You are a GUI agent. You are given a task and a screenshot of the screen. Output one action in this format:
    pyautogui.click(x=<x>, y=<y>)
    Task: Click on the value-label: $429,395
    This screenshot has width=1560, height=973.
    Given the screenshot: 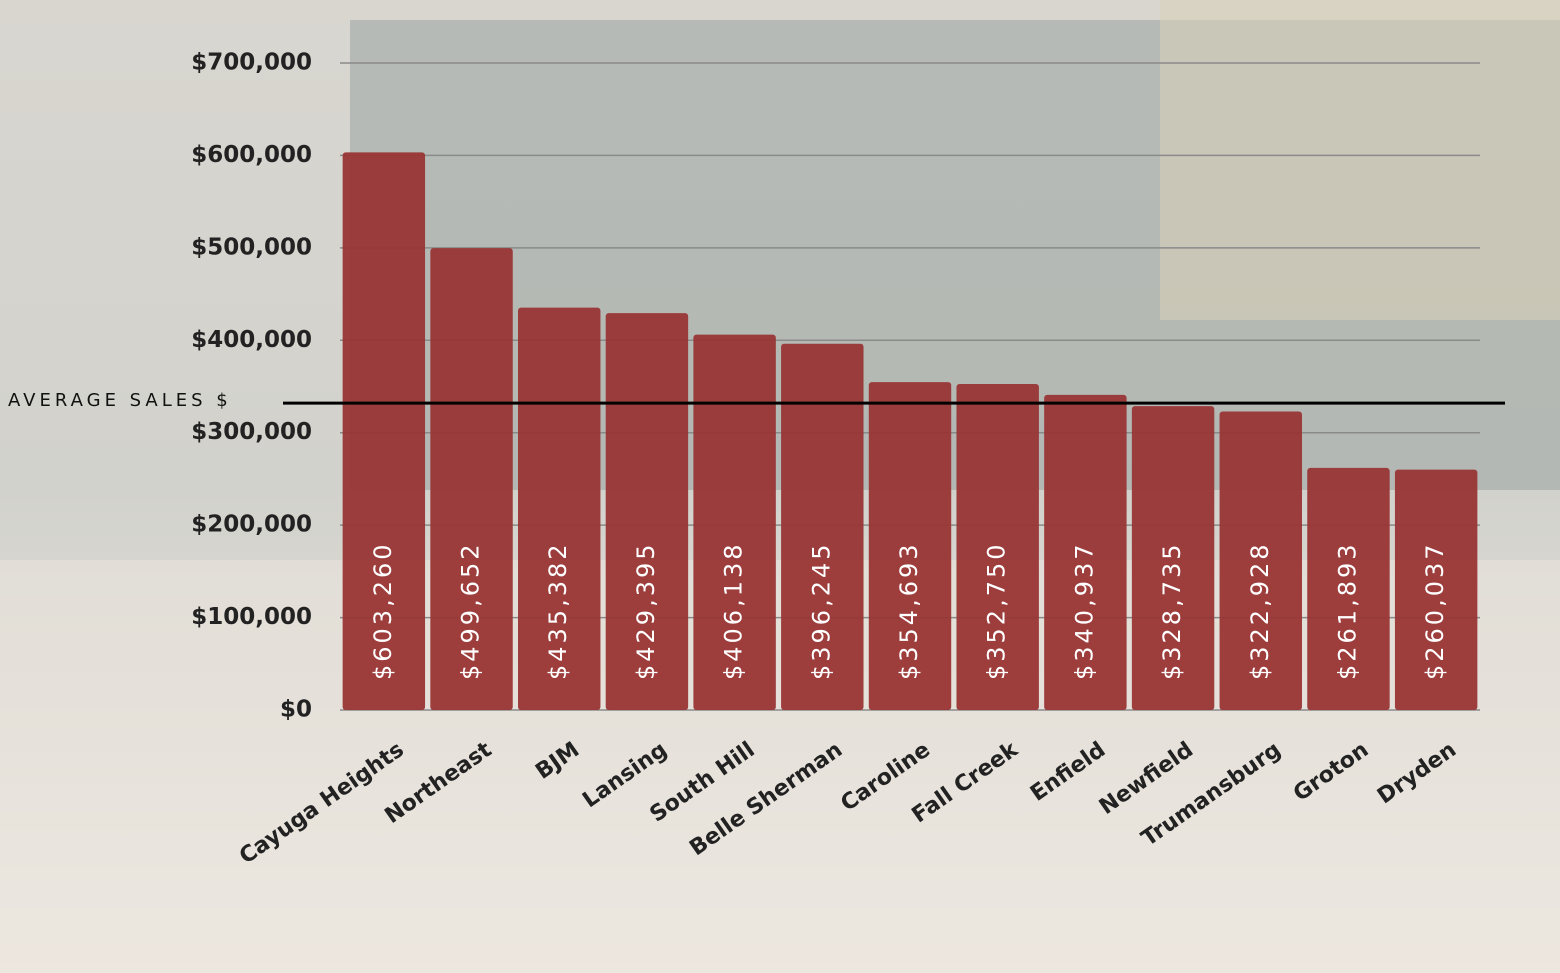 What is the action you would take?
    pyautogui.click(x=646, y=610)
    